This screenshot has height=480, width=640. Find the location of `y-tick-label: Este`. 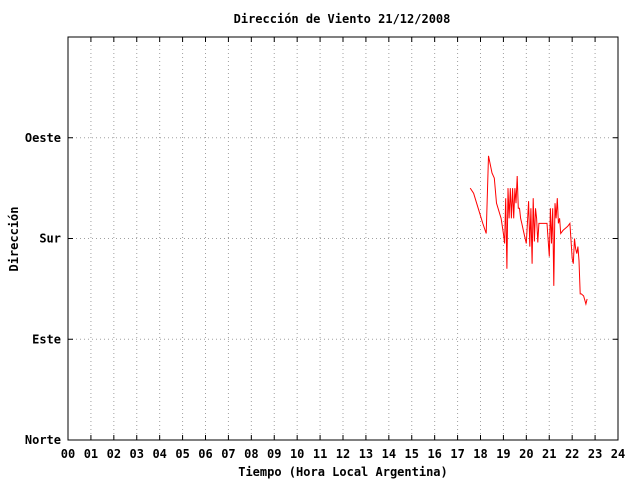

y-tick-label: Este is located at coordinates (46, 339).